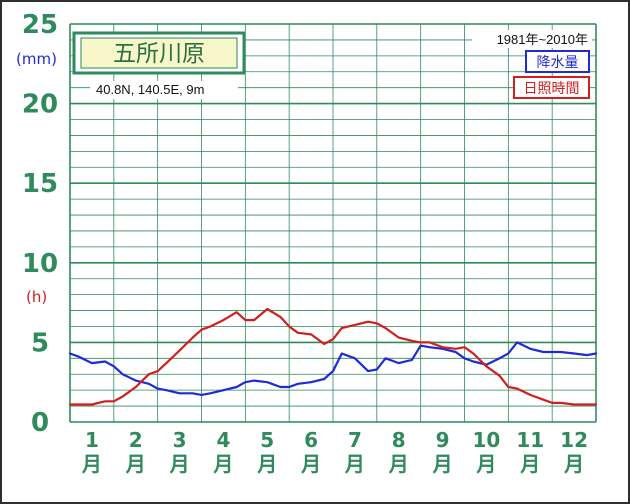  What do you see at coordinates (223, 440) in the screenshot?
I see `x-tick-label: 4` at bounding box center [223, 440].